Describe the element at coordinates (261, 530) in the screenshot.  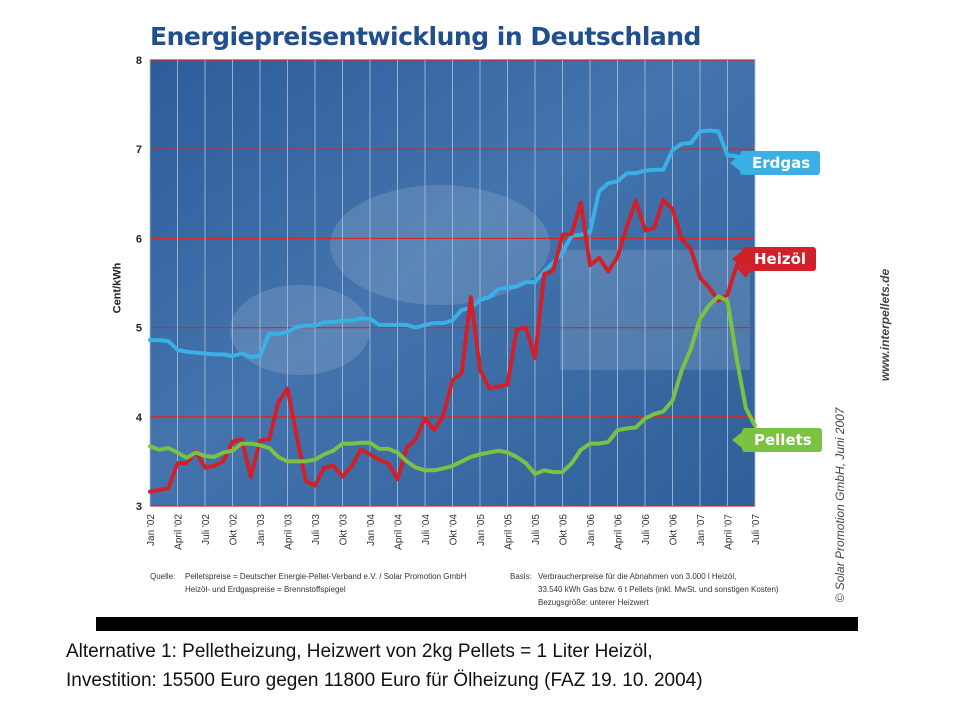
I see `x-tick-label: Jan '03` at that location.